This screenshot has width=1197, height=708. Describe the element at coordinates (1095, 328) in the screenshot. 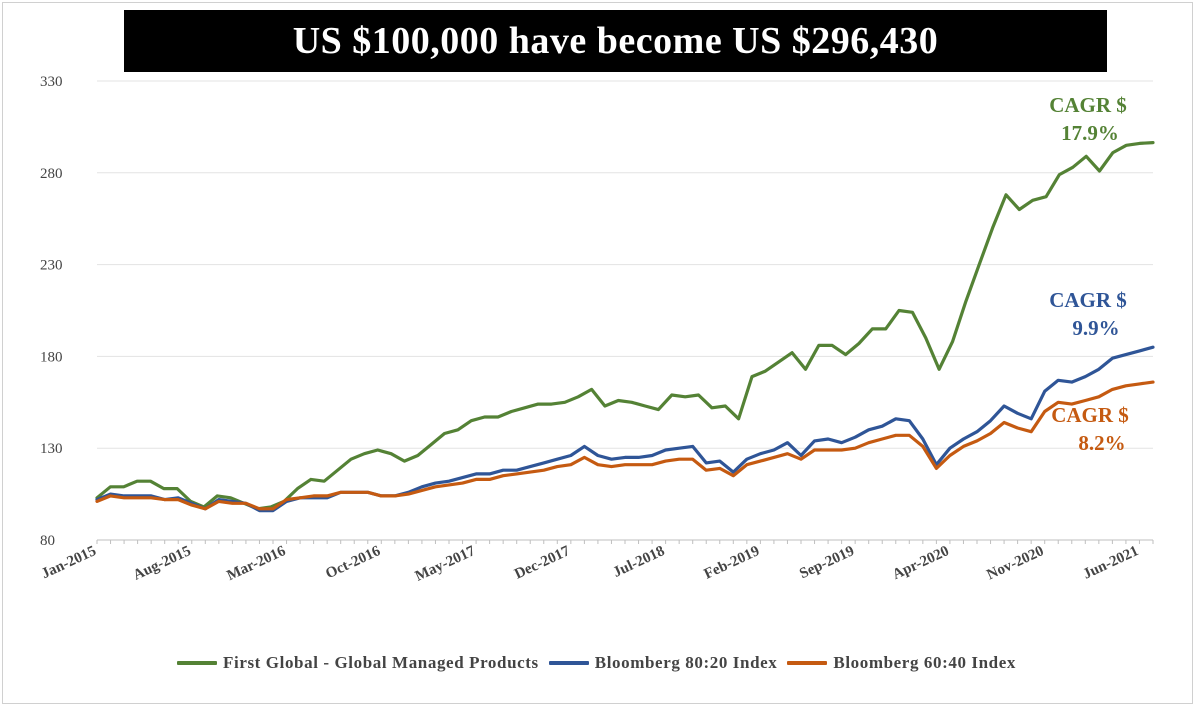

I see `cagr-value: 9.9%` at that location.